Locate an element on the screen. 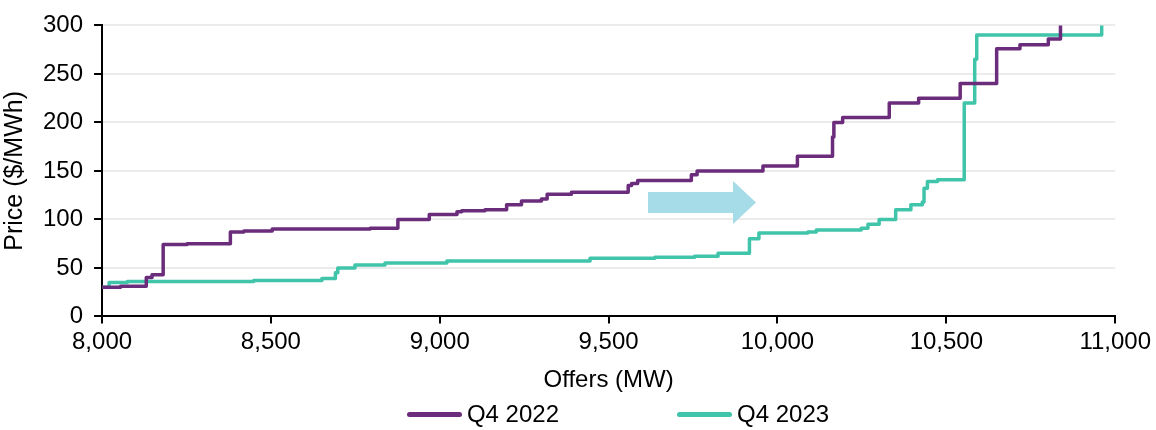  x-axis-title: Offers (MW) is located at coordinates (608, 379).